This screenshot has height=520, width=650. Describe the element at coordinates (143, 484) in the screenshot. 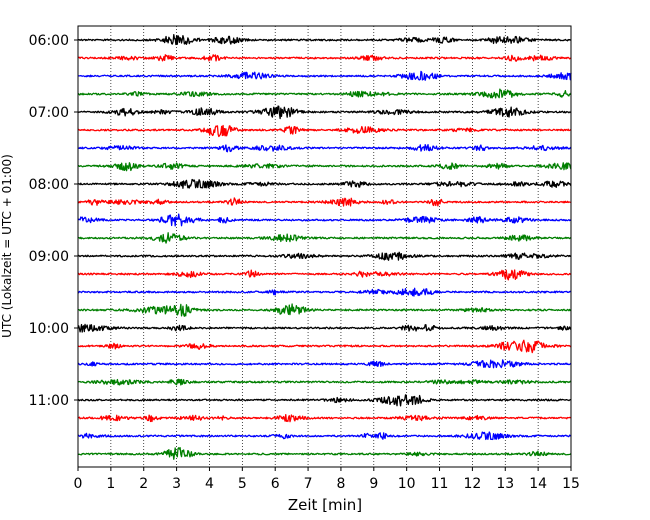

I see `x-tick-label: 2` at that location.